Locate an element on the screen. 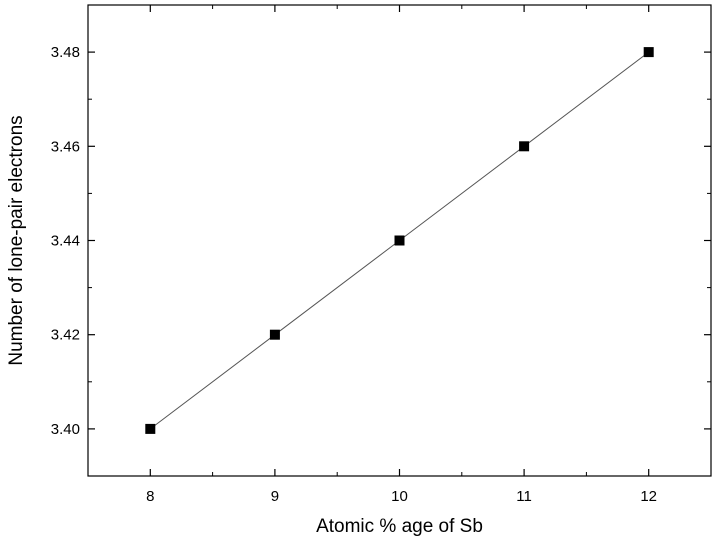  x-tick-label: 12 is located at coordinates (648, 496).